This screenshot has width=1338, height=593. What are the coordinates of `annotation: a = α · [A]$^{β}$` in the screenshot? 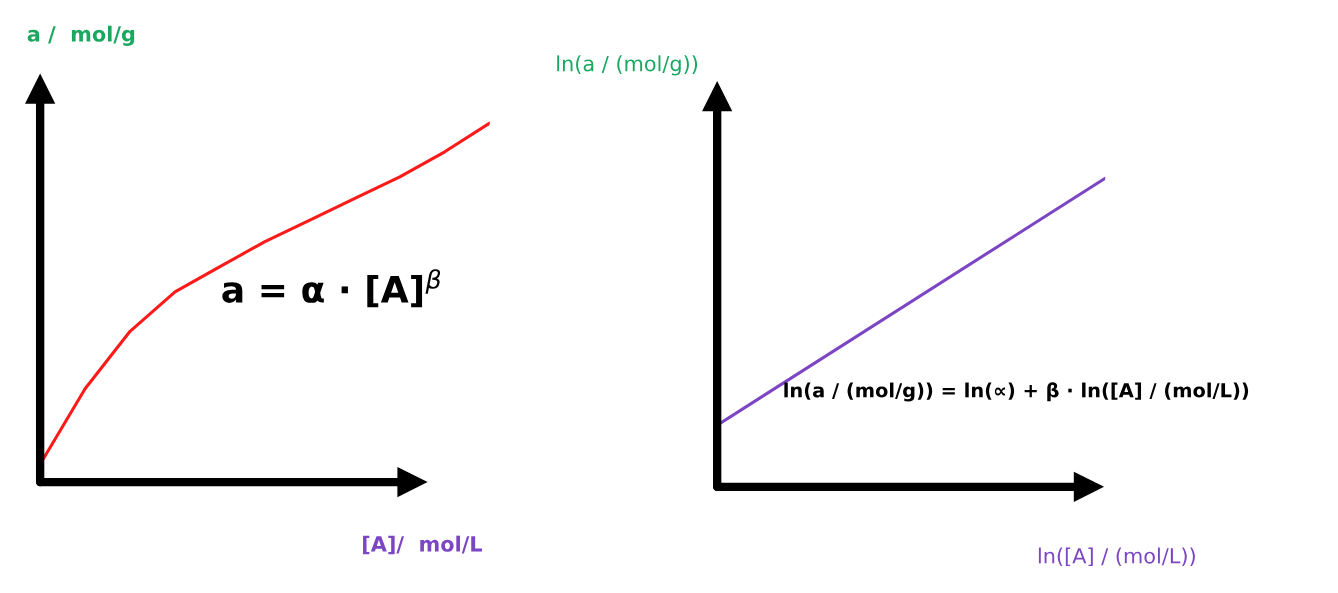 It's located at (331, 288).